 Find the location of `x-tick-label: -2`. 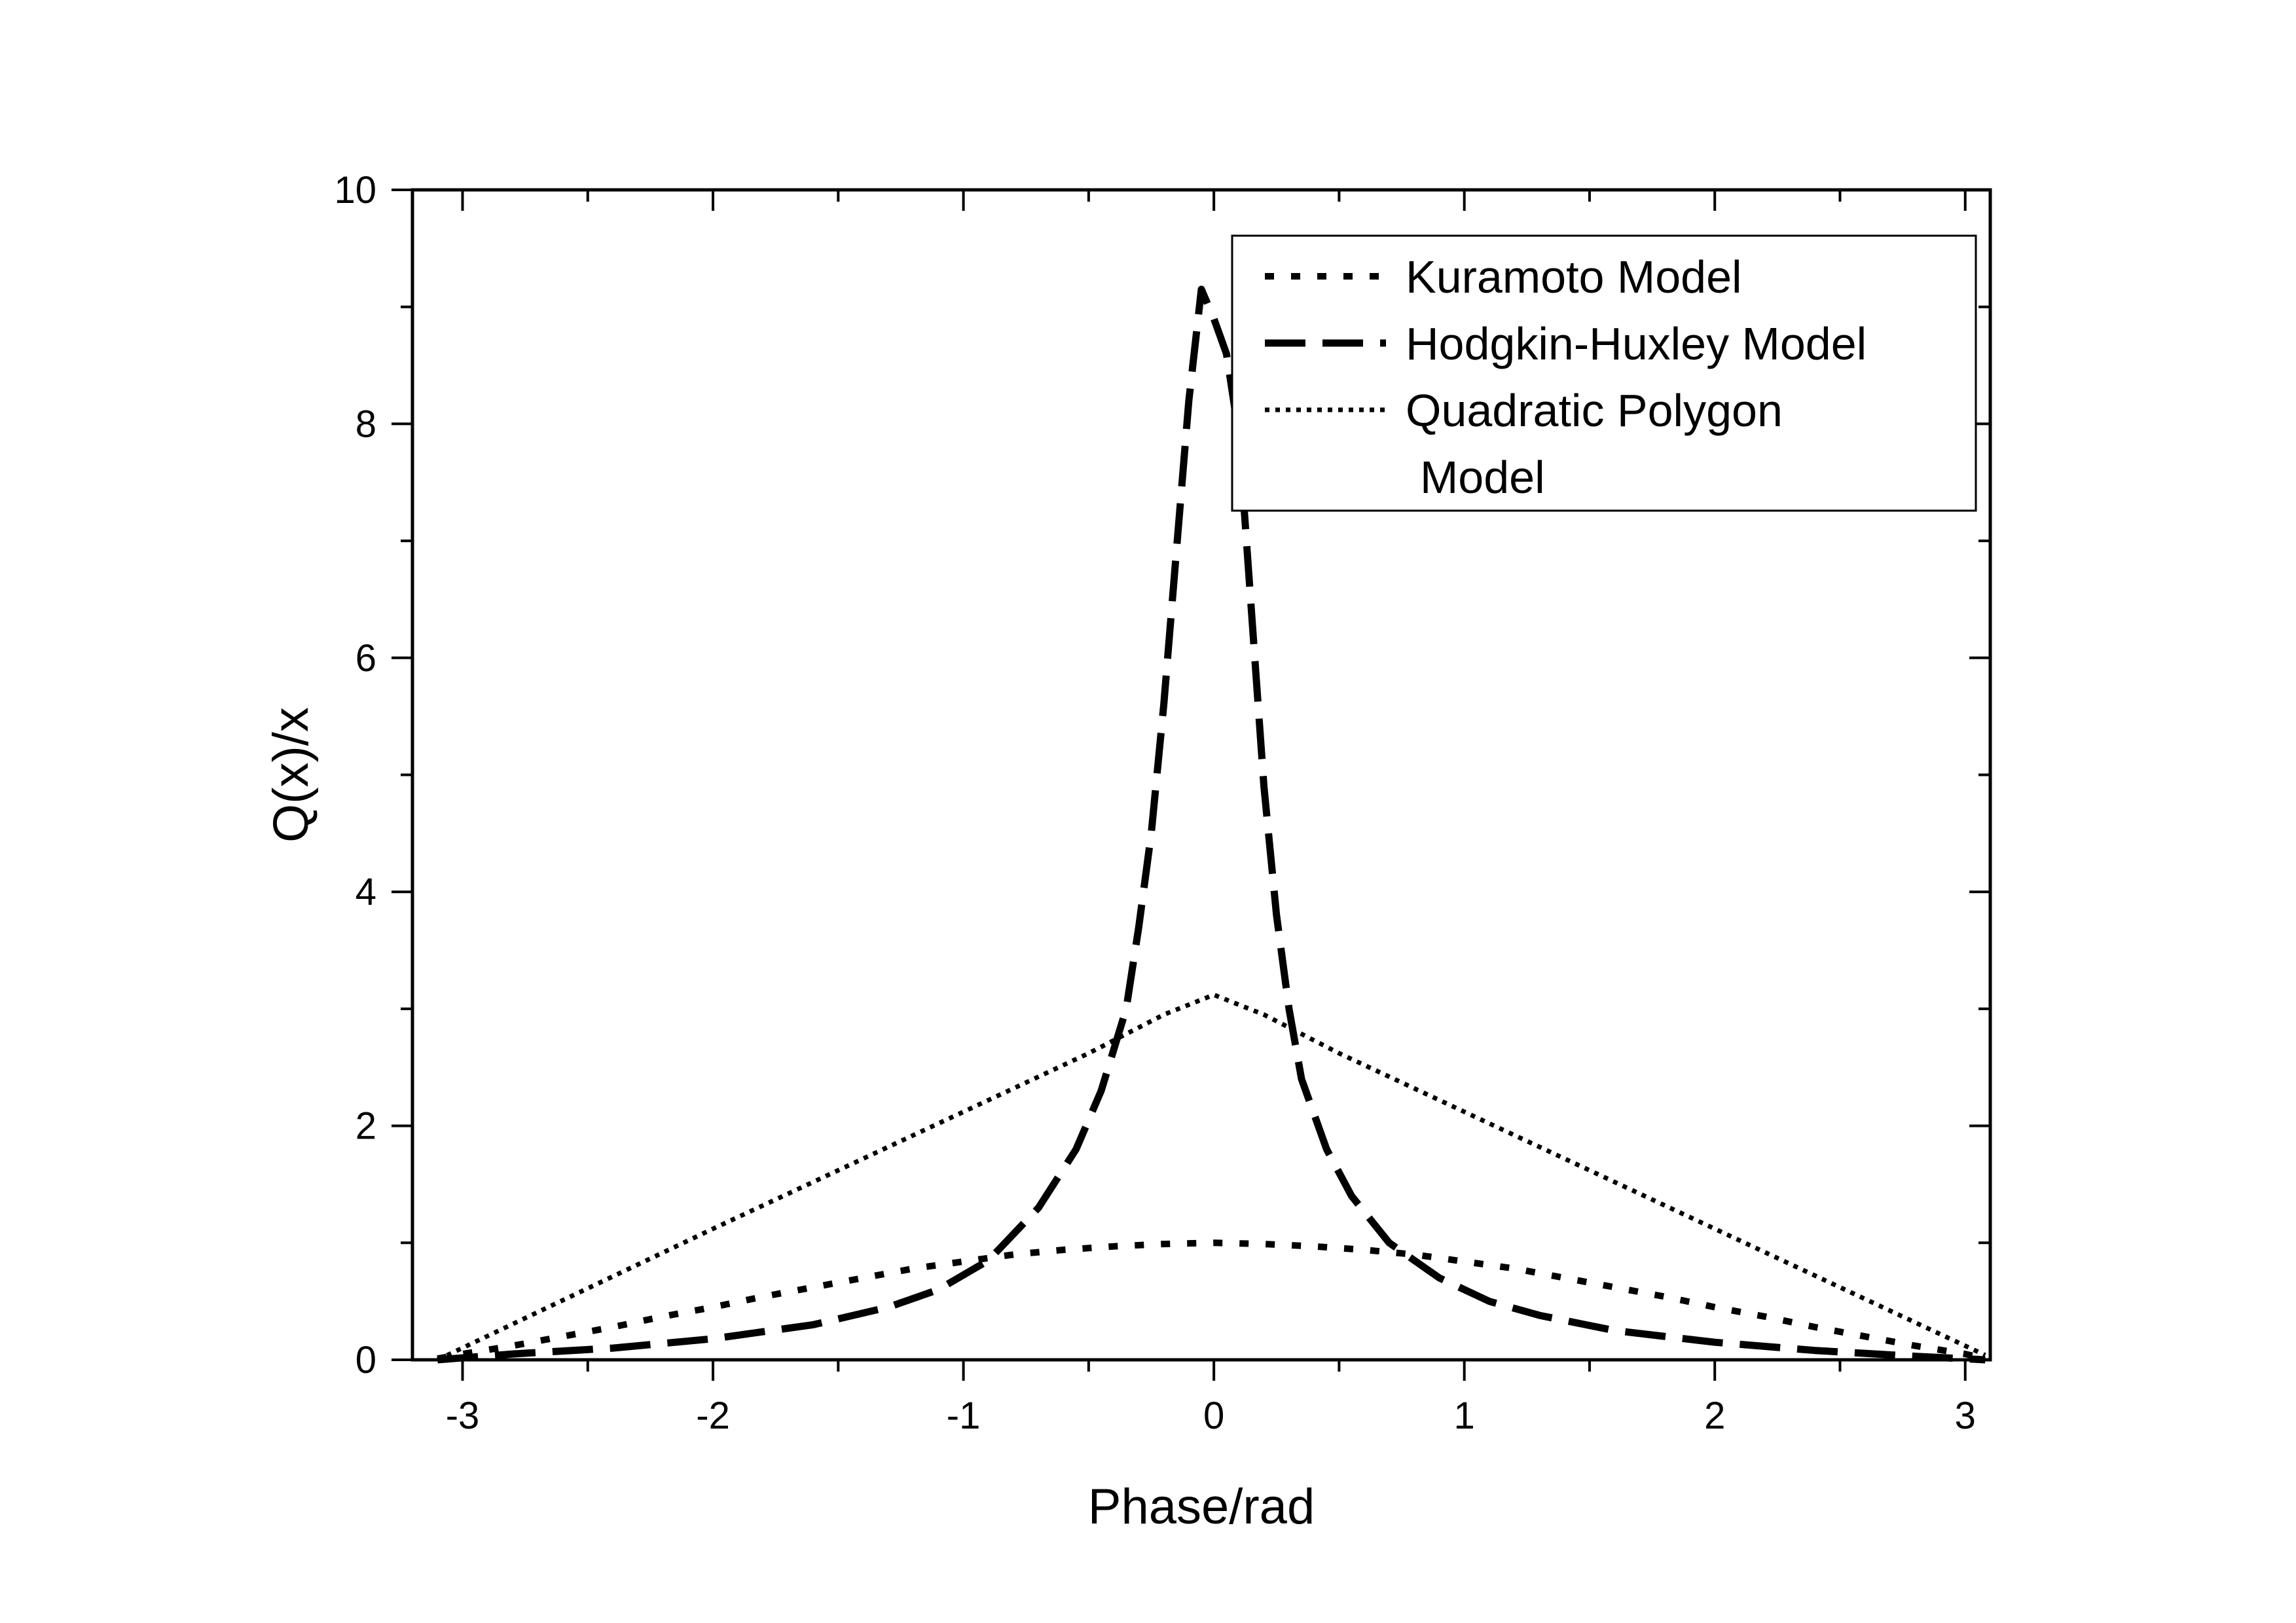

x-tick-label: -2 is located at coordinates (713, 1416).